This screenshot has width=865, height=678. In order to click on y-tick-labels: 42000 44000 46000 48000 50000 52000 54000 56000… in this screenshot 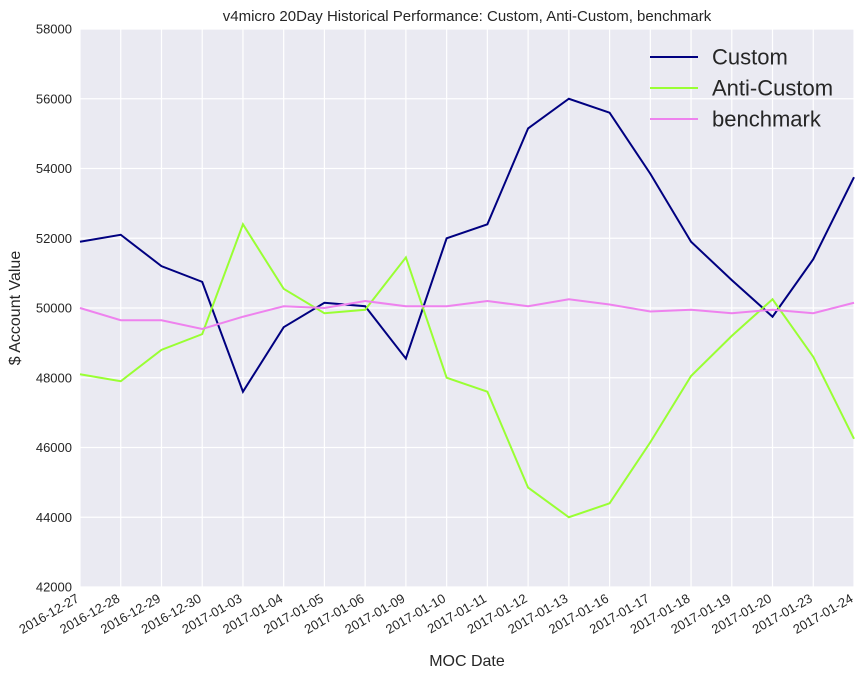, I will do `click(54, 308)`.